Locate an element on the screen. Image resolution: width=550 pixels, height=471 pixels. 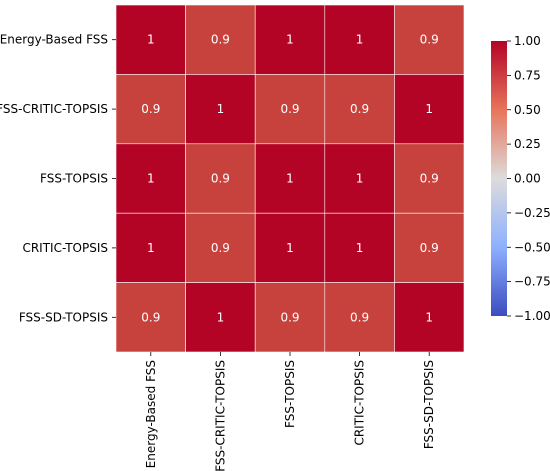
colorbar-tick-label: −0.50 is located at coordinates (532, 247).